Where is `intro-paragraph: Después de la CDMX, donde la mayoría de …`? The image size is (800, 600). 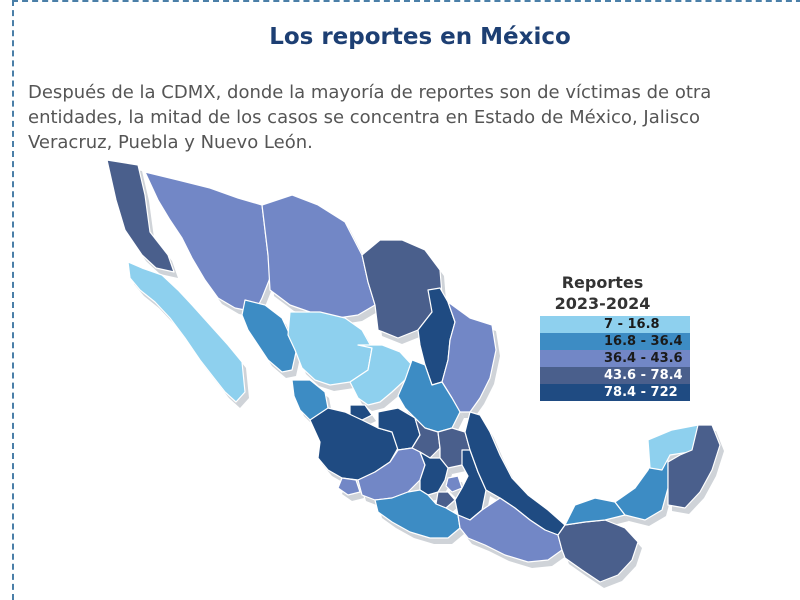 intro-paragraph: Después de la CDMX, donde la mayoría de … is located at coordinates (414, 117).